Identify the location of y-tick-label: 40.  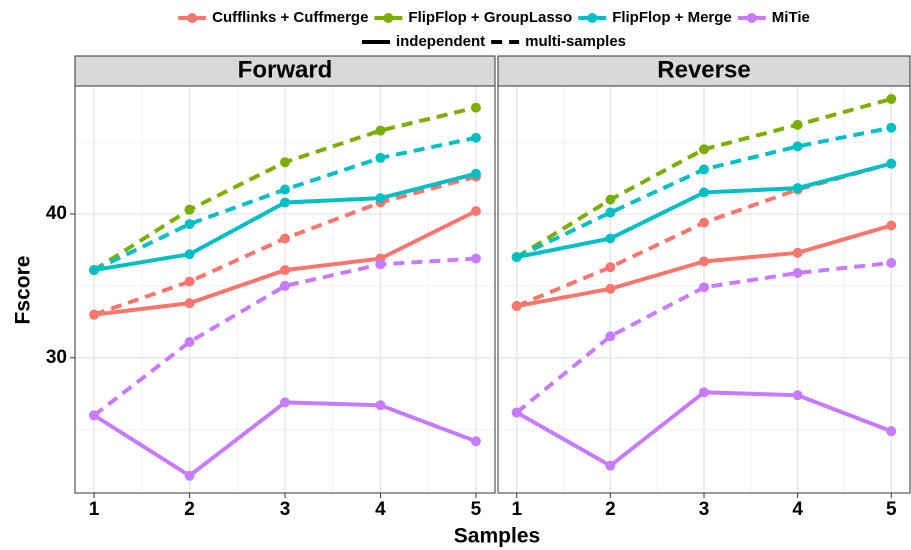
(56, 213).